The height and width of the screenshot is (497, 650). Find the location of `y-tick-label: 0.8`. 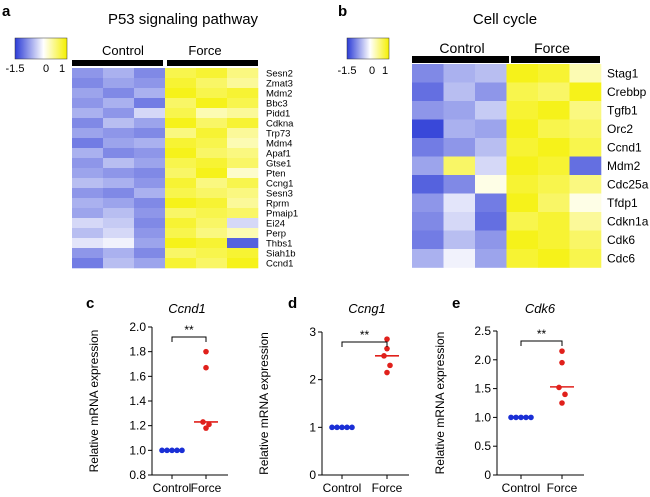

y-tick-label: 0.8 is located at coordinates (137, 475).